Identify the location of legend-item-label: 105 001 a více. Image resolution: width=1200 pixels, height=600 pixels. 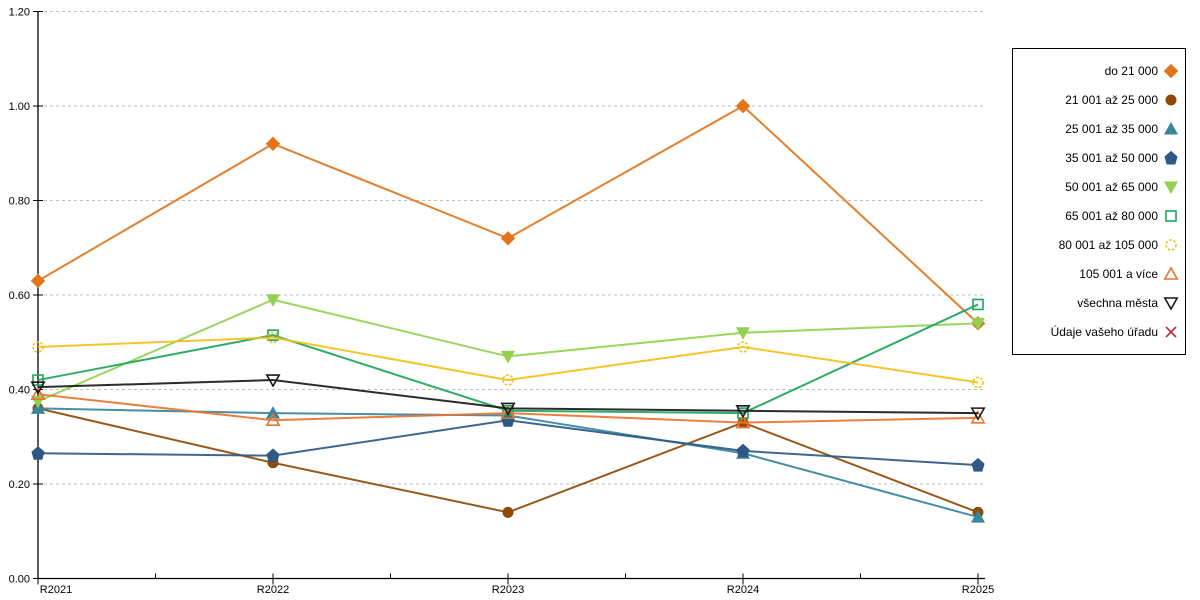
(1118, 274).